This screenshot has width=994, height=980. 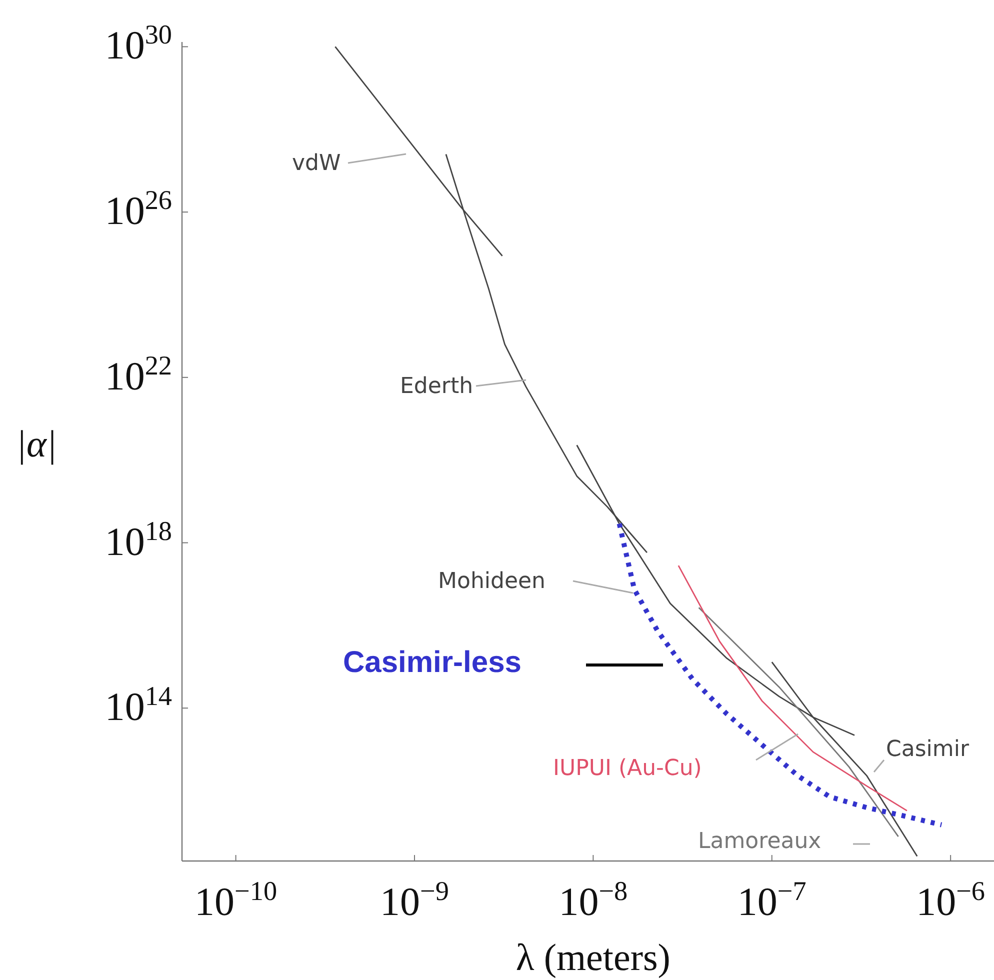 I want to click on series-label: Ederth, so click(x=437, y=386).